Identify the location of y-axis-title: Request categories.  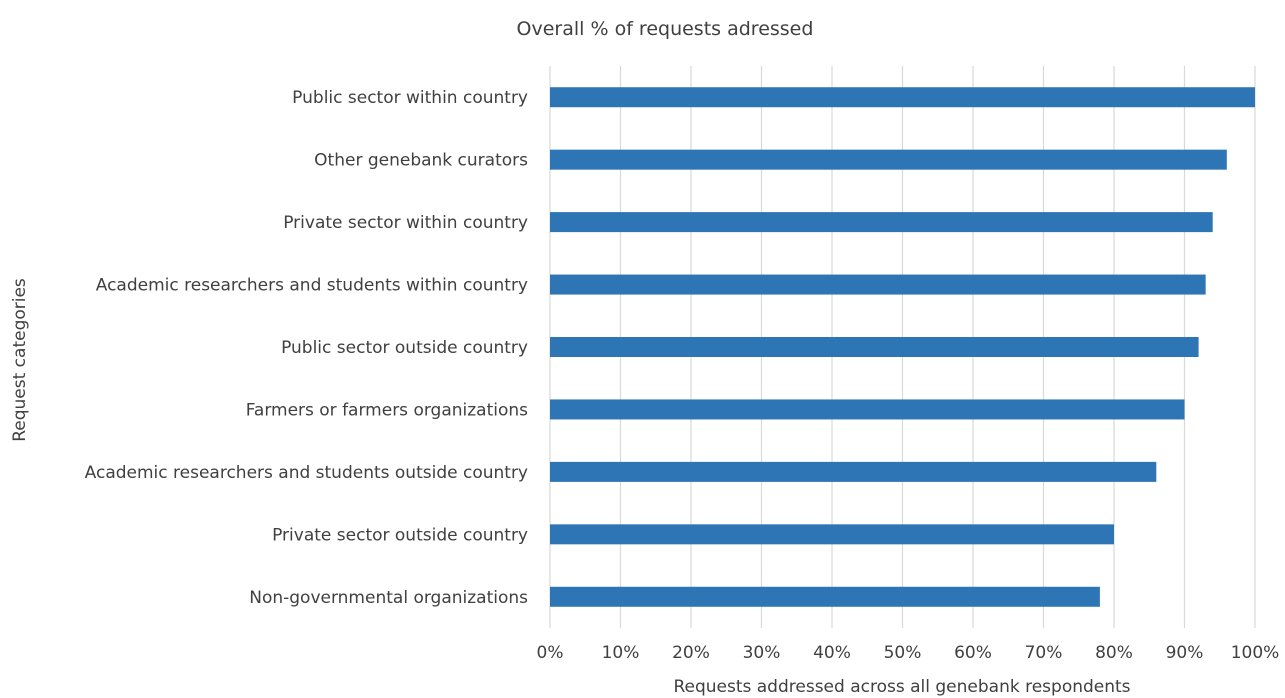
(20, 360).